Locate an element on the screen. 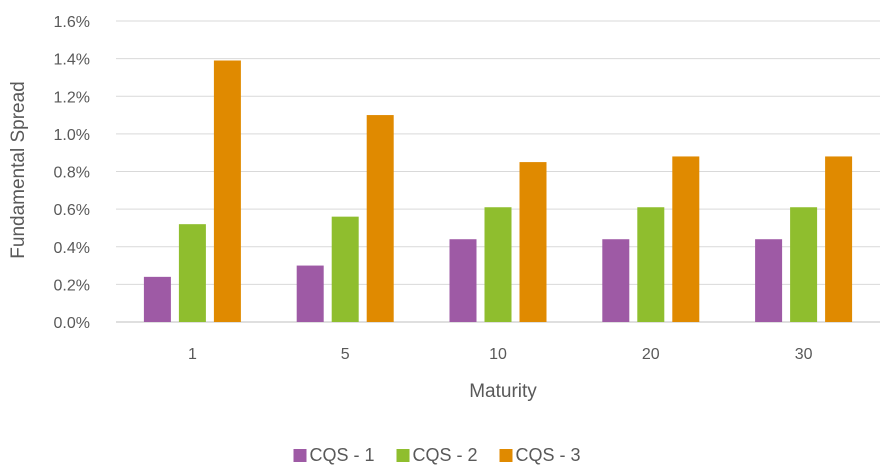 The image size is (889, 470). x-tick-label: 10 is located at coordinates (498, 354).